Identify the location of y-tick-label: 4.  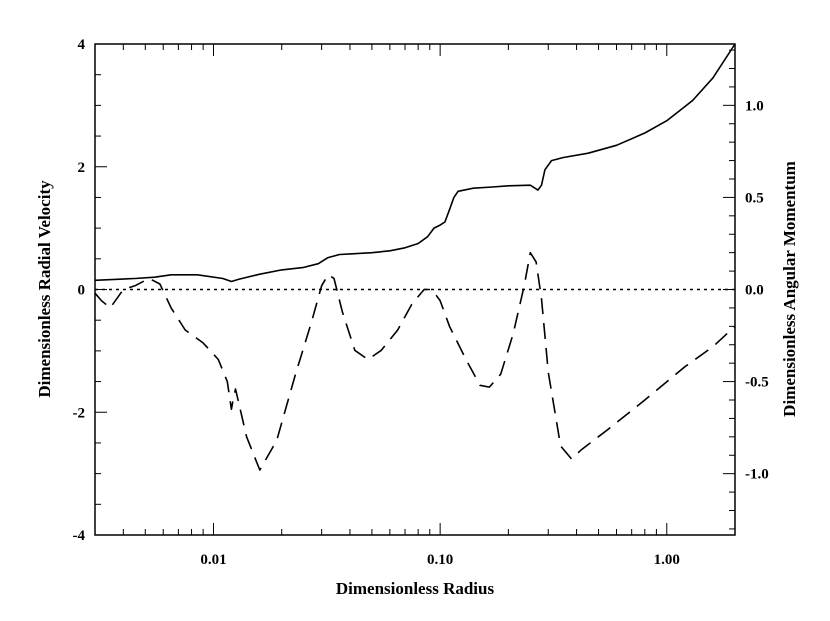
(82, 45).